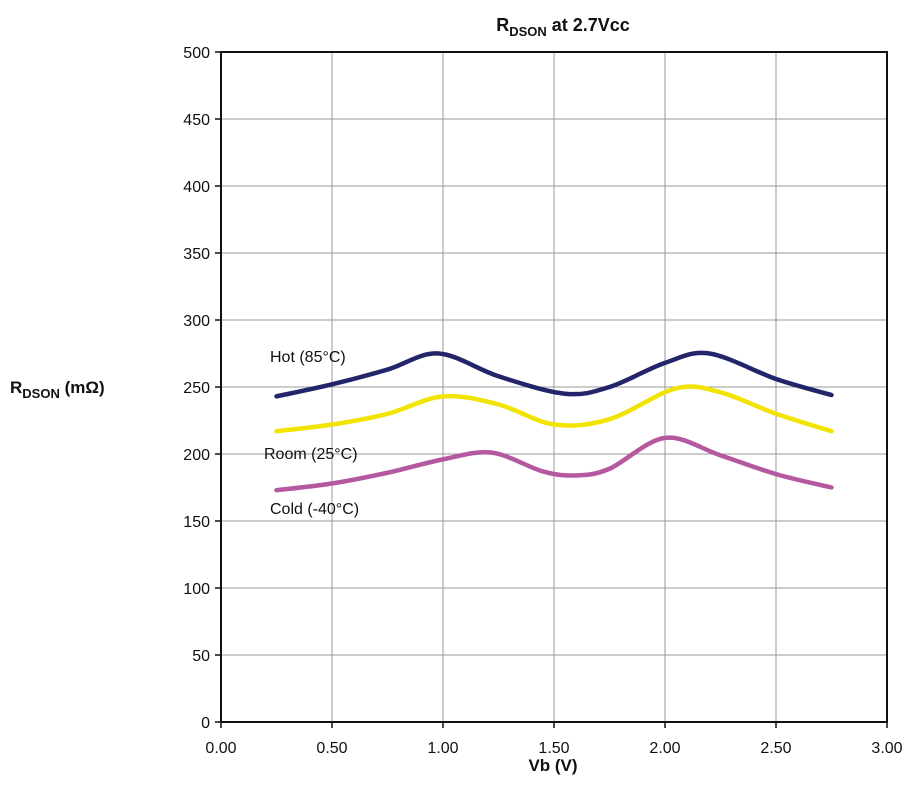 This screenshot has width=917, height=810. What do you see at coordinates (196, 589) in the screenshot?
I see `y-tick-label: 100` at bounding box center [196, 589].